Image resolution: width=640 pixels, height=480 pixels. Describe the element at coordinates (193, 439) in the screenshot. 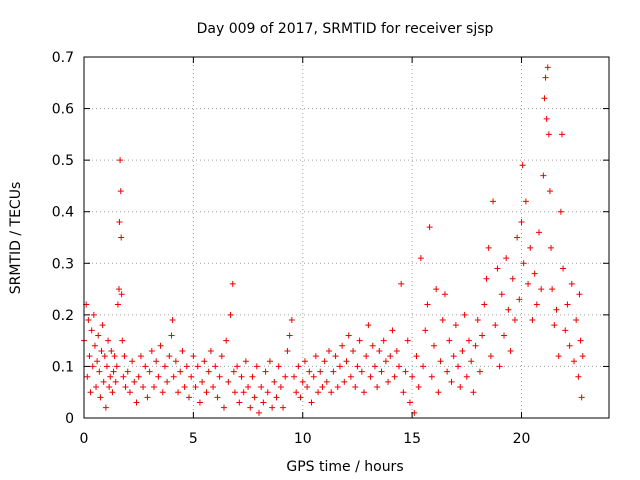

I see `x-tick-label: 5` at that location.